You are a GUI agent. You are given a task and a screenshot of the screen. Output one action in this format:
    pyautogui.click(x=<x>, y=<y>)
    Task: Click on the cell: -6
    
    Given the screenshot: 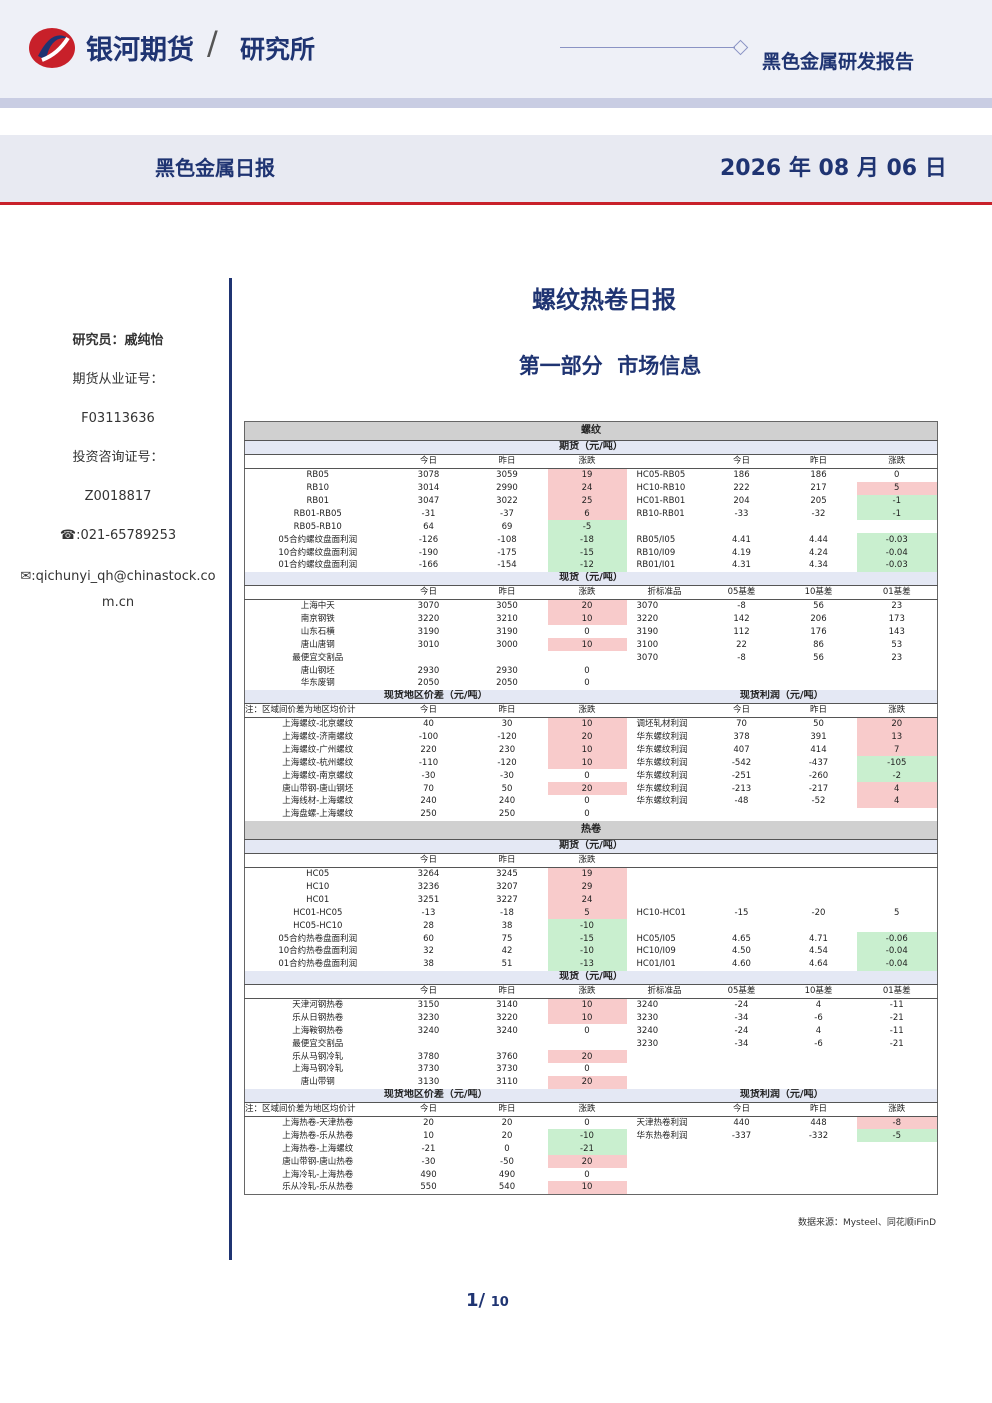 What is the action you would take?
    pyautogui.click(x=818, y=1043)
    